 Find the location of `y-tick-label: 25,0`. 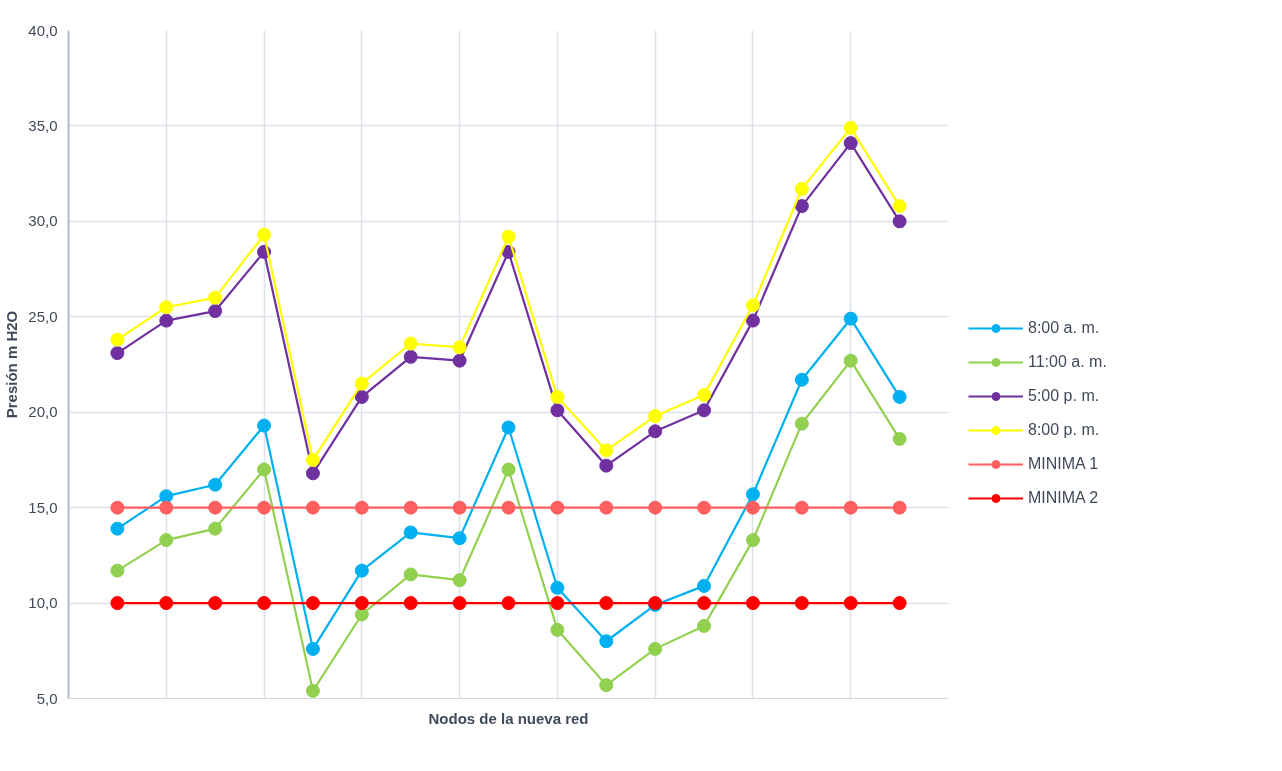

y-tick-label: 25,0 is located at coordinates (43, 316).